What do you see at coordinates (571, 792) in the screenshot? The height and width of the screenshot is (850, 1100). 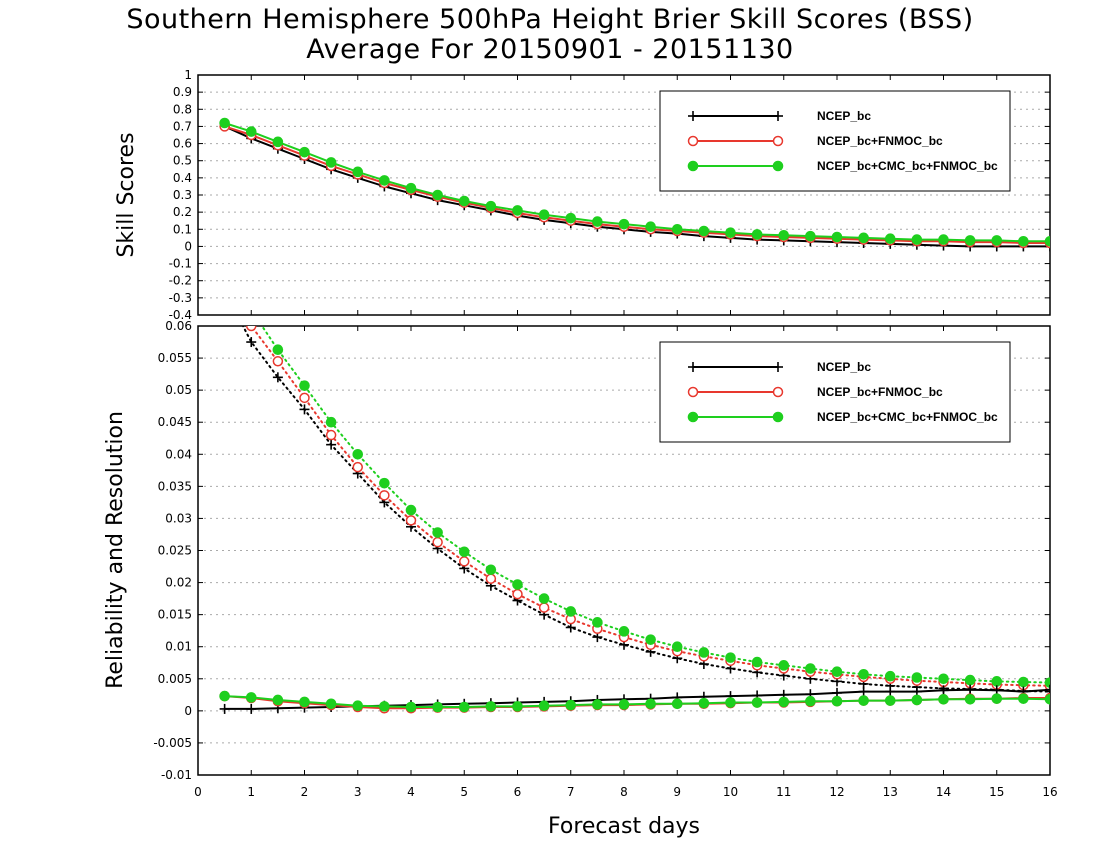 I see `x-tick-label: 7` at bounding box center [571, 792].